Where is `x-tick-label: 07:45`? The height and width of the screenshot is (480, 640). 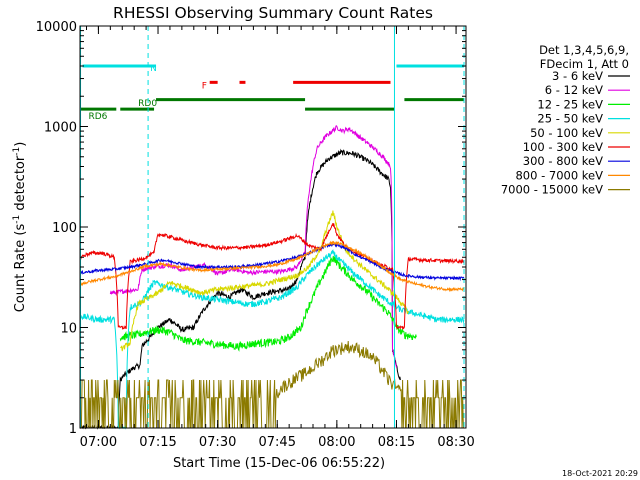
x-tick-label: 07:45 is located at coordinates (277, 442).